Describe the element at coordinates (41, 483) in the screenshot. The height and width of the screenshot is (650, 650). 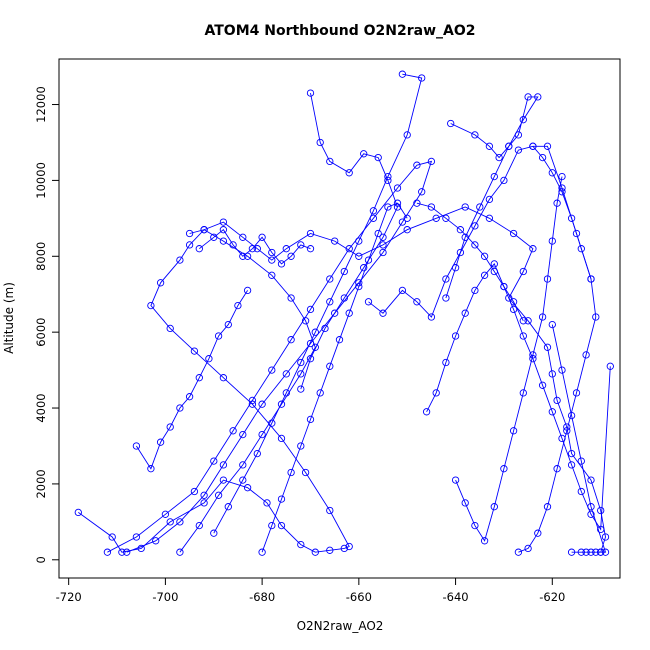
I see `y-tick-label: 2000` at that location.